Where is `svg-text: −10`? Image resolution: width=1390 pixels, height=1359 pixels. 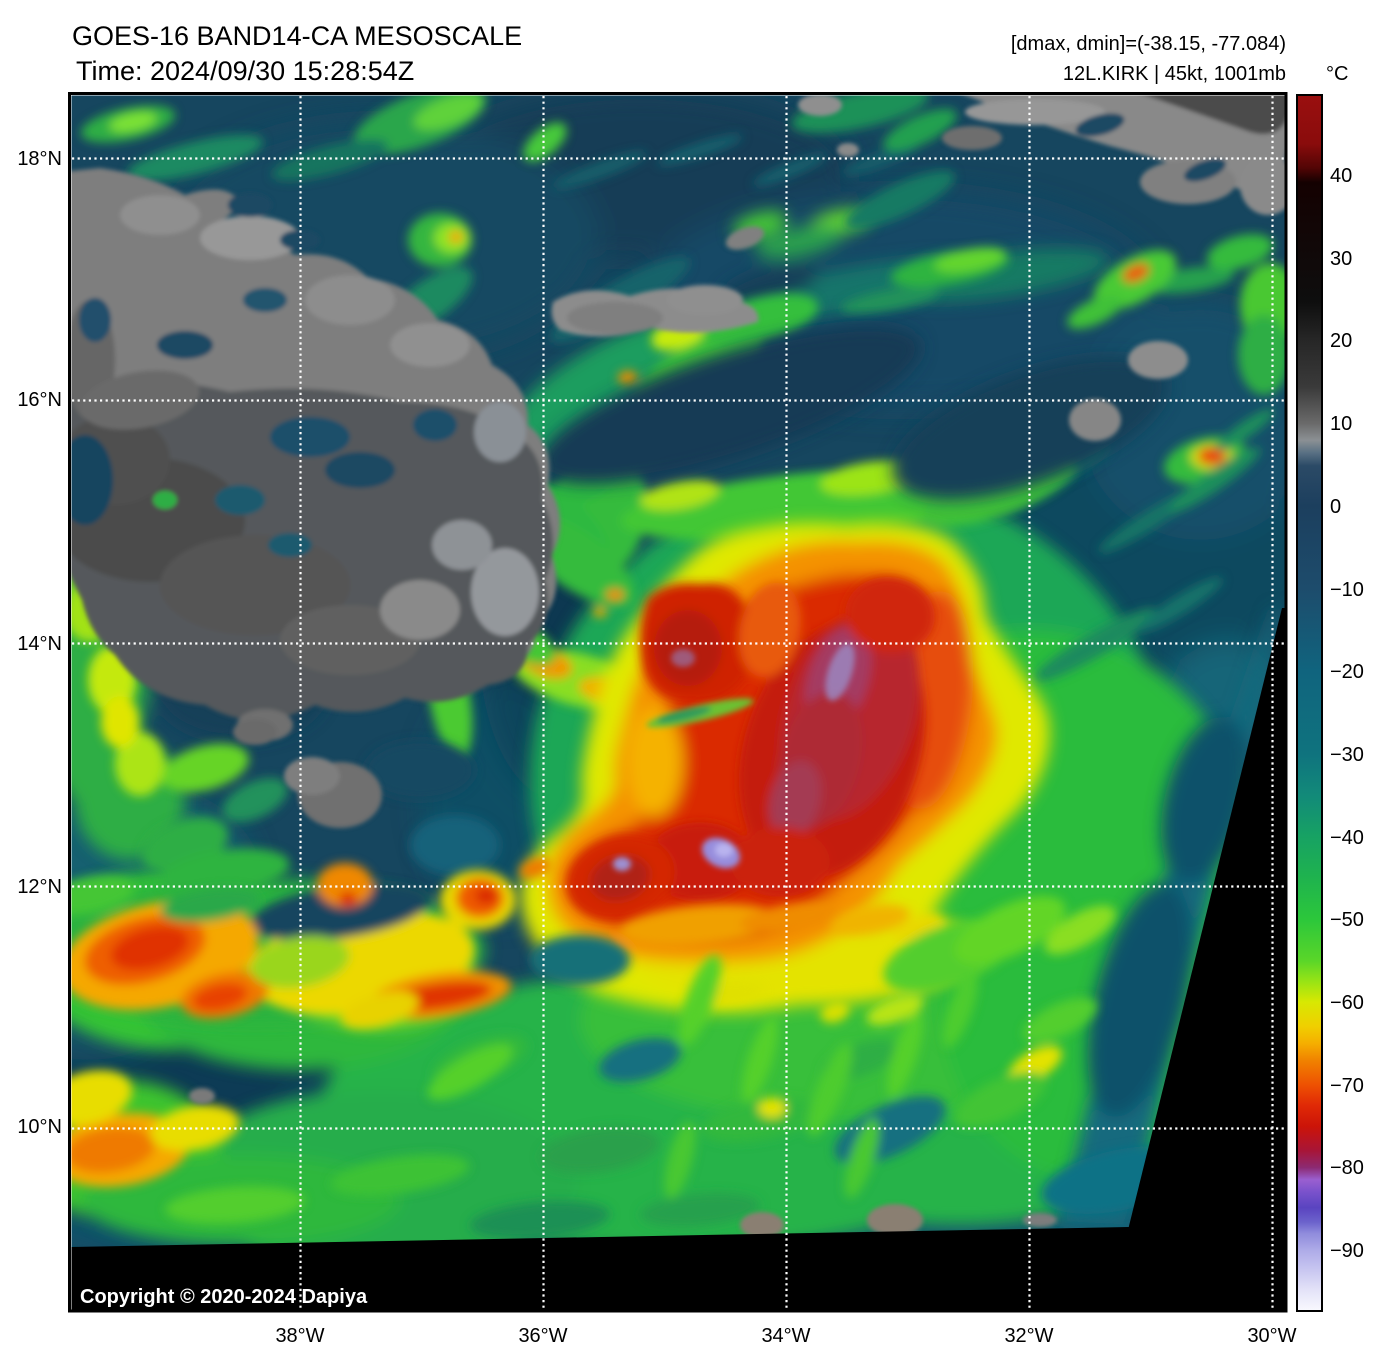 svg-text: −10 is located at coordinates (1347, 590).